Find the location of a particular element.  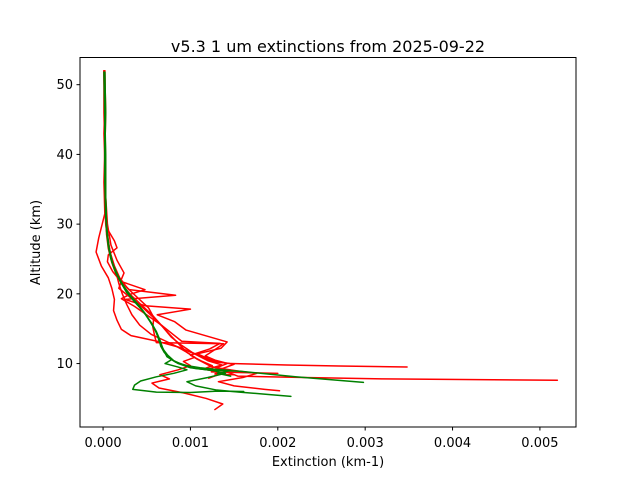

y-axis-label: Altitude (km) is located at coordinates (36, 242).